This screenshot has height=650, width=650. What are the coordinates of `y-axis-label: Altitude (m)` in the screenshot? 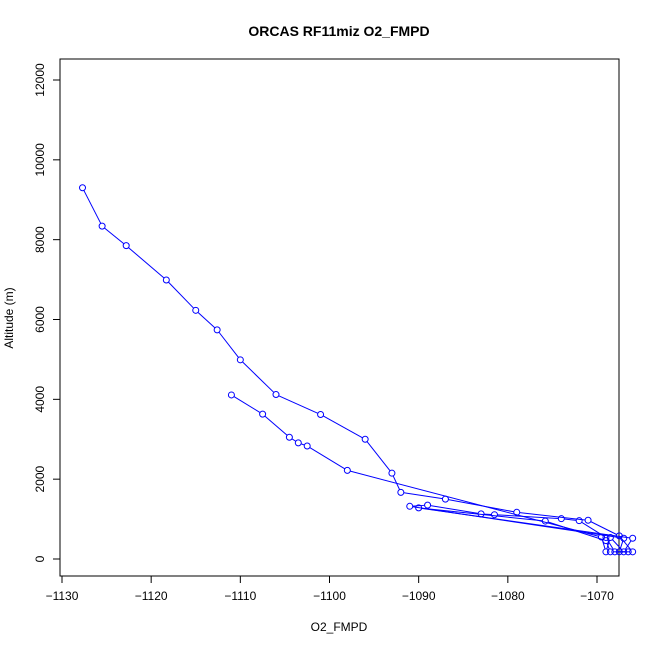 It's located at (9, 317).